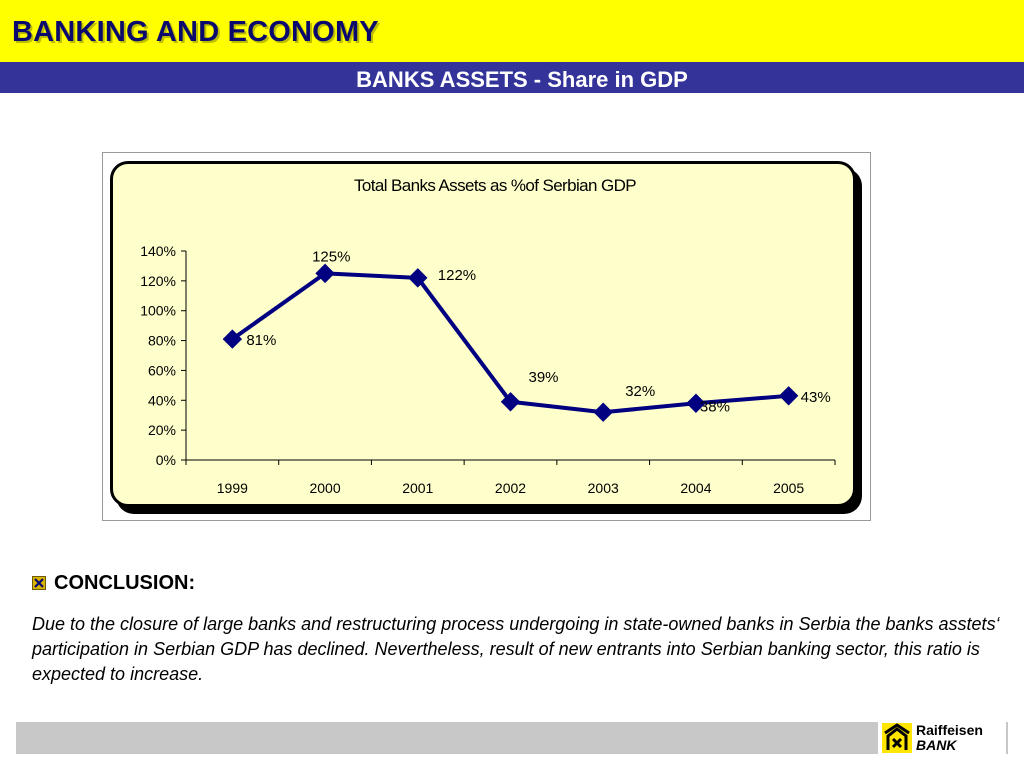  I want to click on conclusion-heading: CONCLUSION:, so click(113, 583).